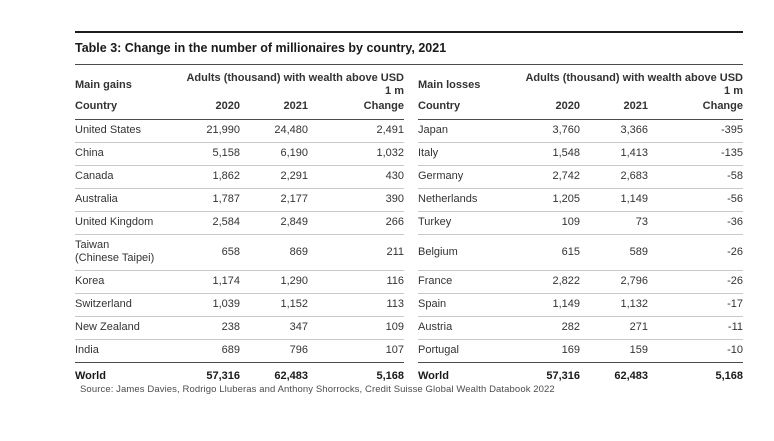 The height and width of the screenshot is (441, 774). Describe the element at coordinates (356, 351) in the screenshot. I see `gains-change-cell: 107` at that location.